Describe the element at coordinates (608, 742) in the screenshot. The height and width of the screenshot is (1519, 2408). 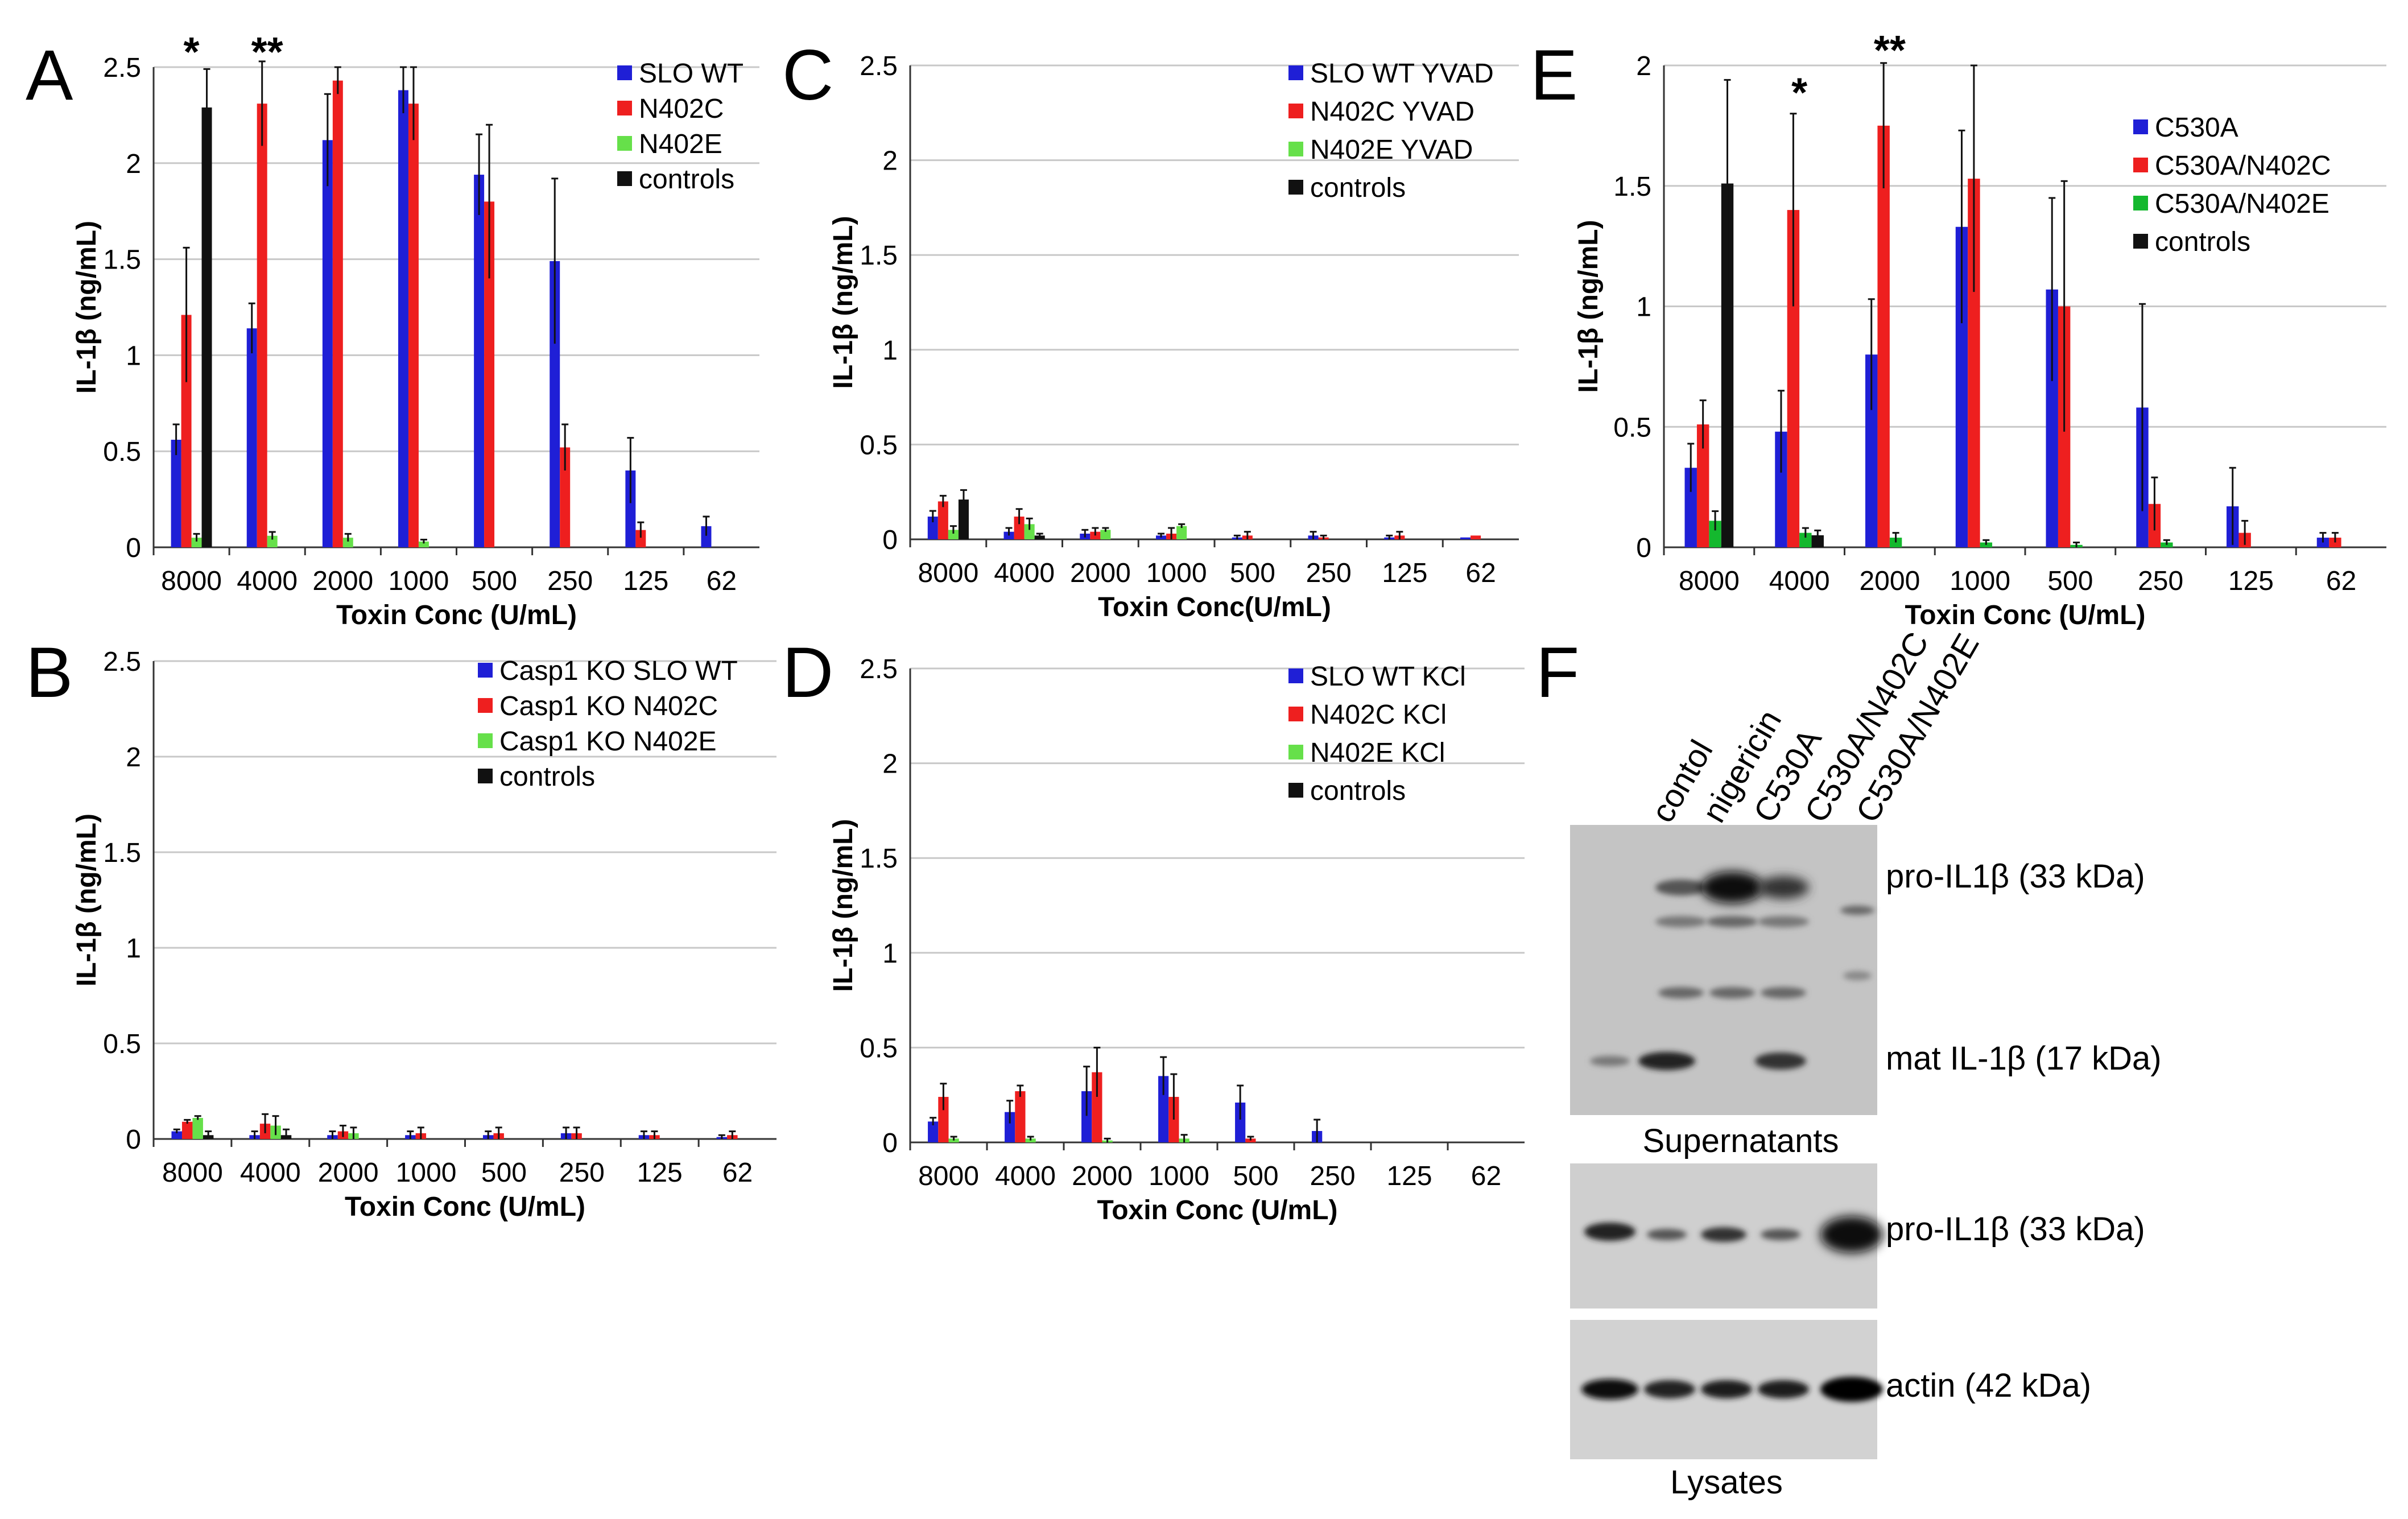
I see `legend-label: Casp1 KO N402E` at that location.